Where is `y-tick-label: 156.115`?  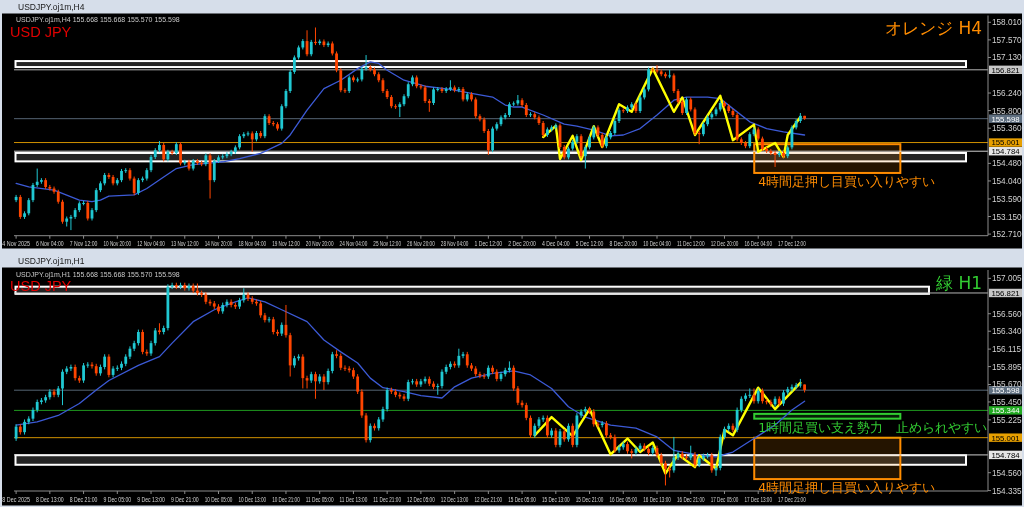 y-tick-label: 156.115 is located at coordinates (1007, 350).